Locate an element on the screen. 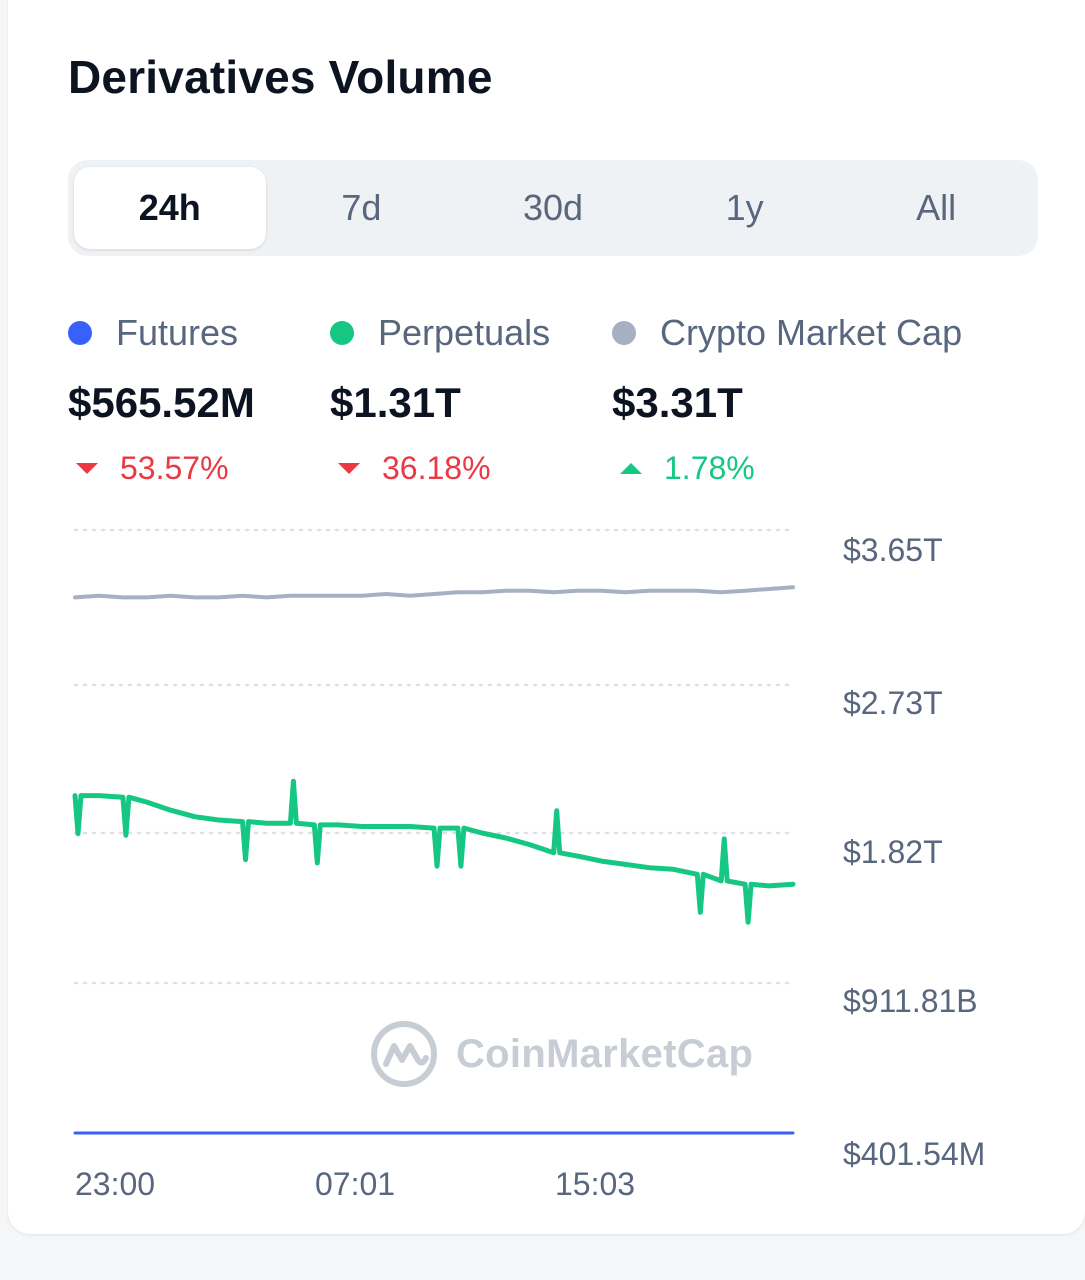 Image resolution: width=1085 pixels, height=1280 pixels. coinmarketcap-watermark: CoinMarketCap is located at coordinates (561, 1054).